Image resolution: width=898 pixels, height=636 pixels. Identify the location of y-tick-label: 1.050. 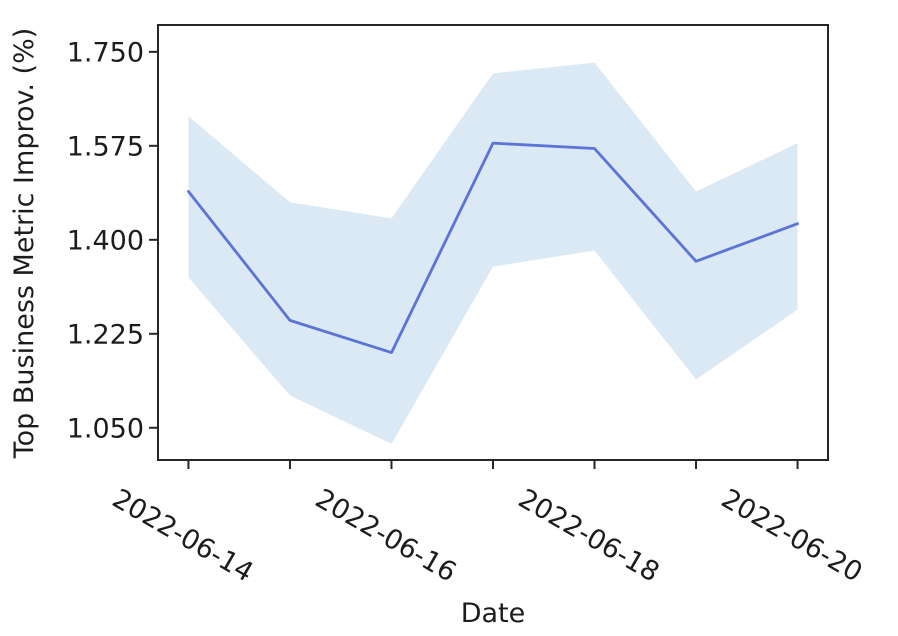
(105, 428).